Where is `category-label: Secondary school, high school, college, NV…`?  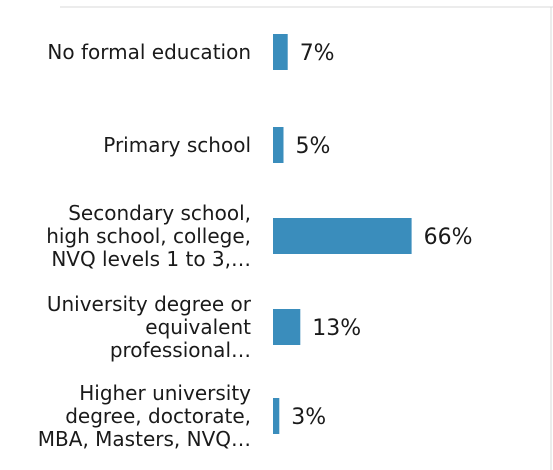
category-label: Secondary school, high school, college, NV… is located at coordinates (148, 236).